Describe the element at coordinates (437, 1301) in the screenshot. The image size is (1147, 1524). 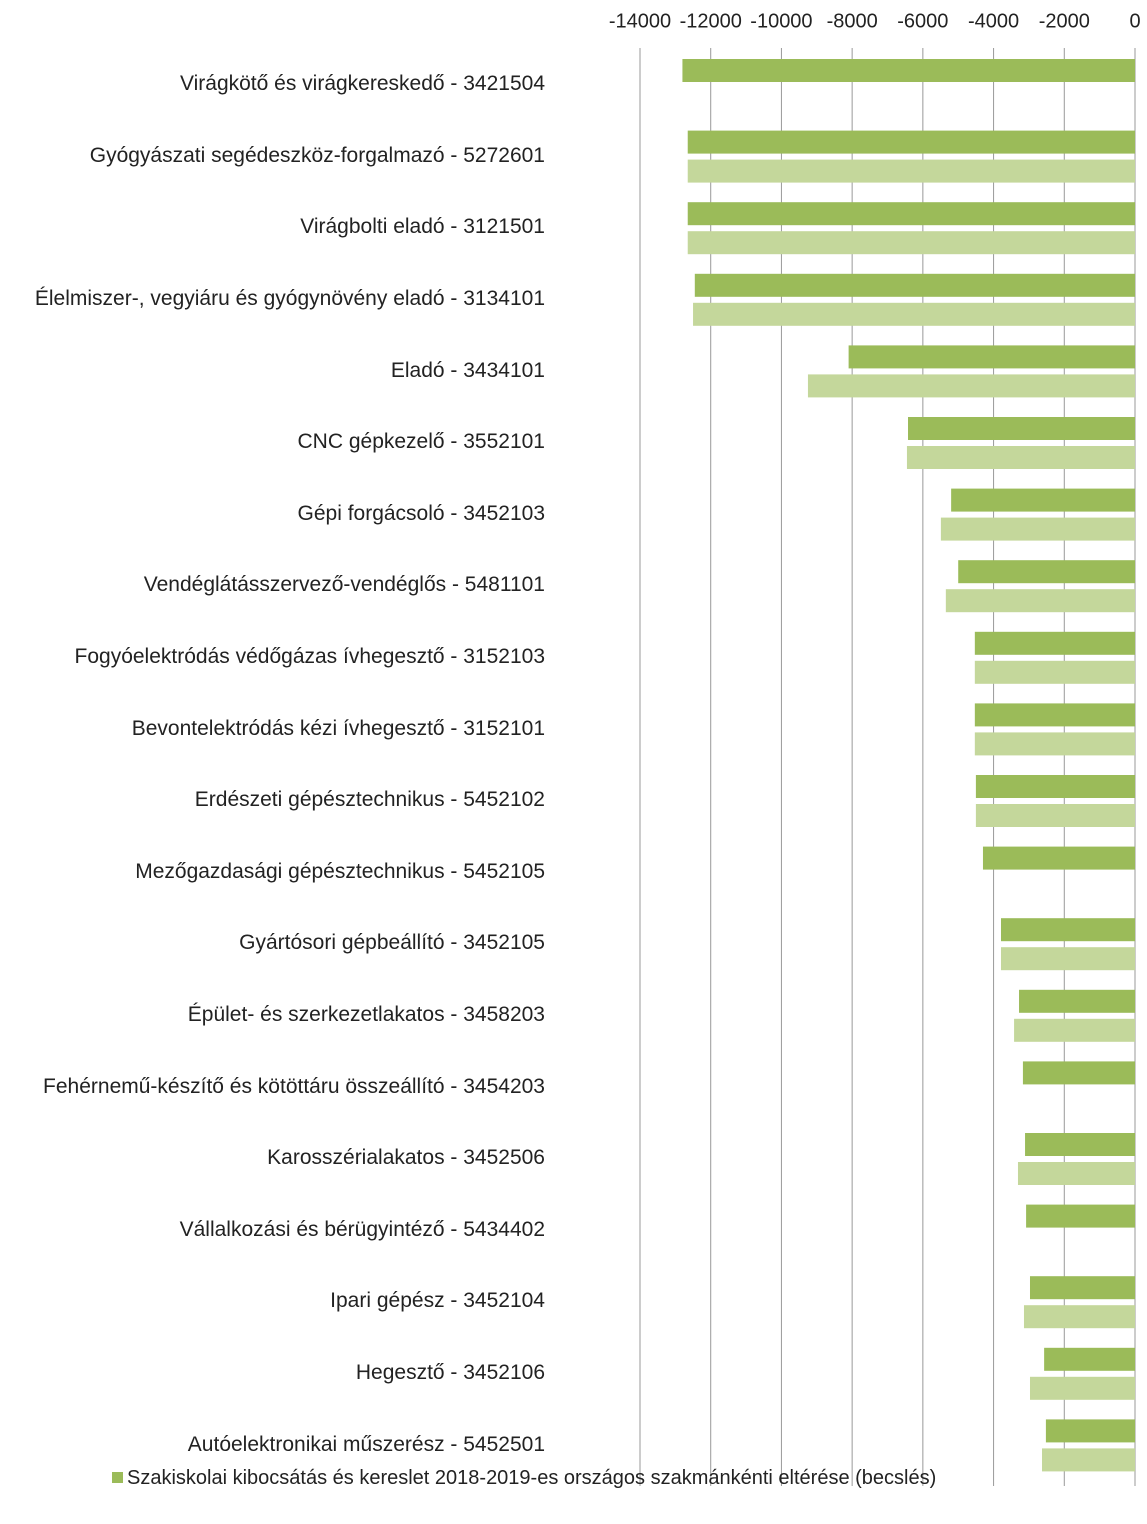
I see `category-text: Ipari gépész - 3452104` at that location.